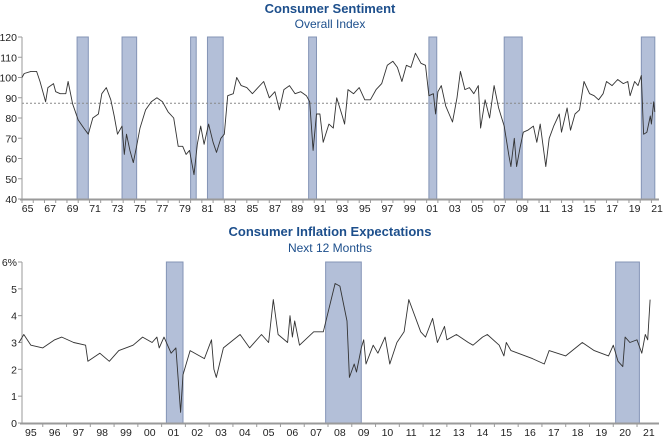 The width and height of the screenshot is (663, 437). I want to click on x-tick-label: 71, so click(95, 209).